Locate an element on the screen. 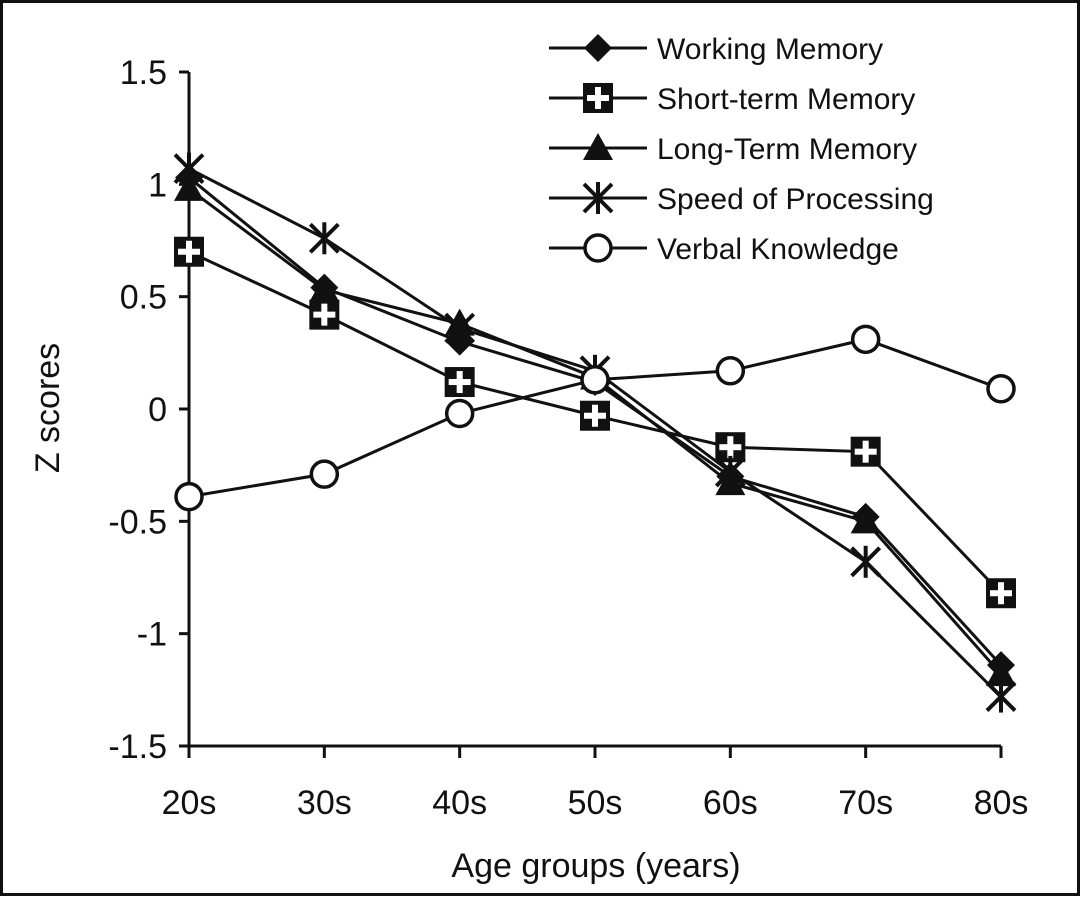  x-tick-label: 30s is located at coordinates (324, 803).